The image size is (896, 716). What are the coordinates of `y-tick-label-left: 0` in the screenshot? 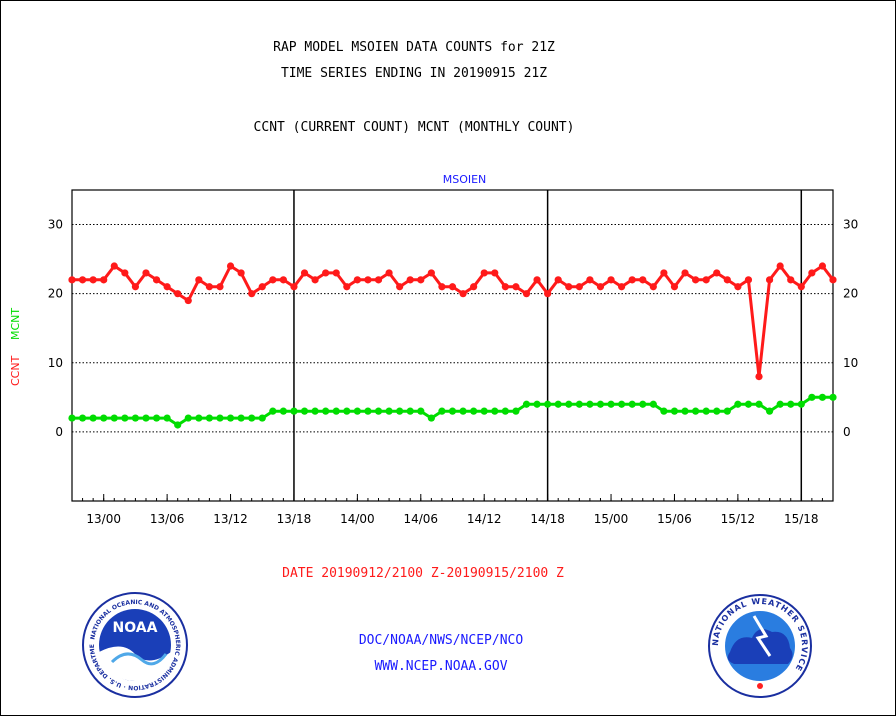 It's located at (59, 432).